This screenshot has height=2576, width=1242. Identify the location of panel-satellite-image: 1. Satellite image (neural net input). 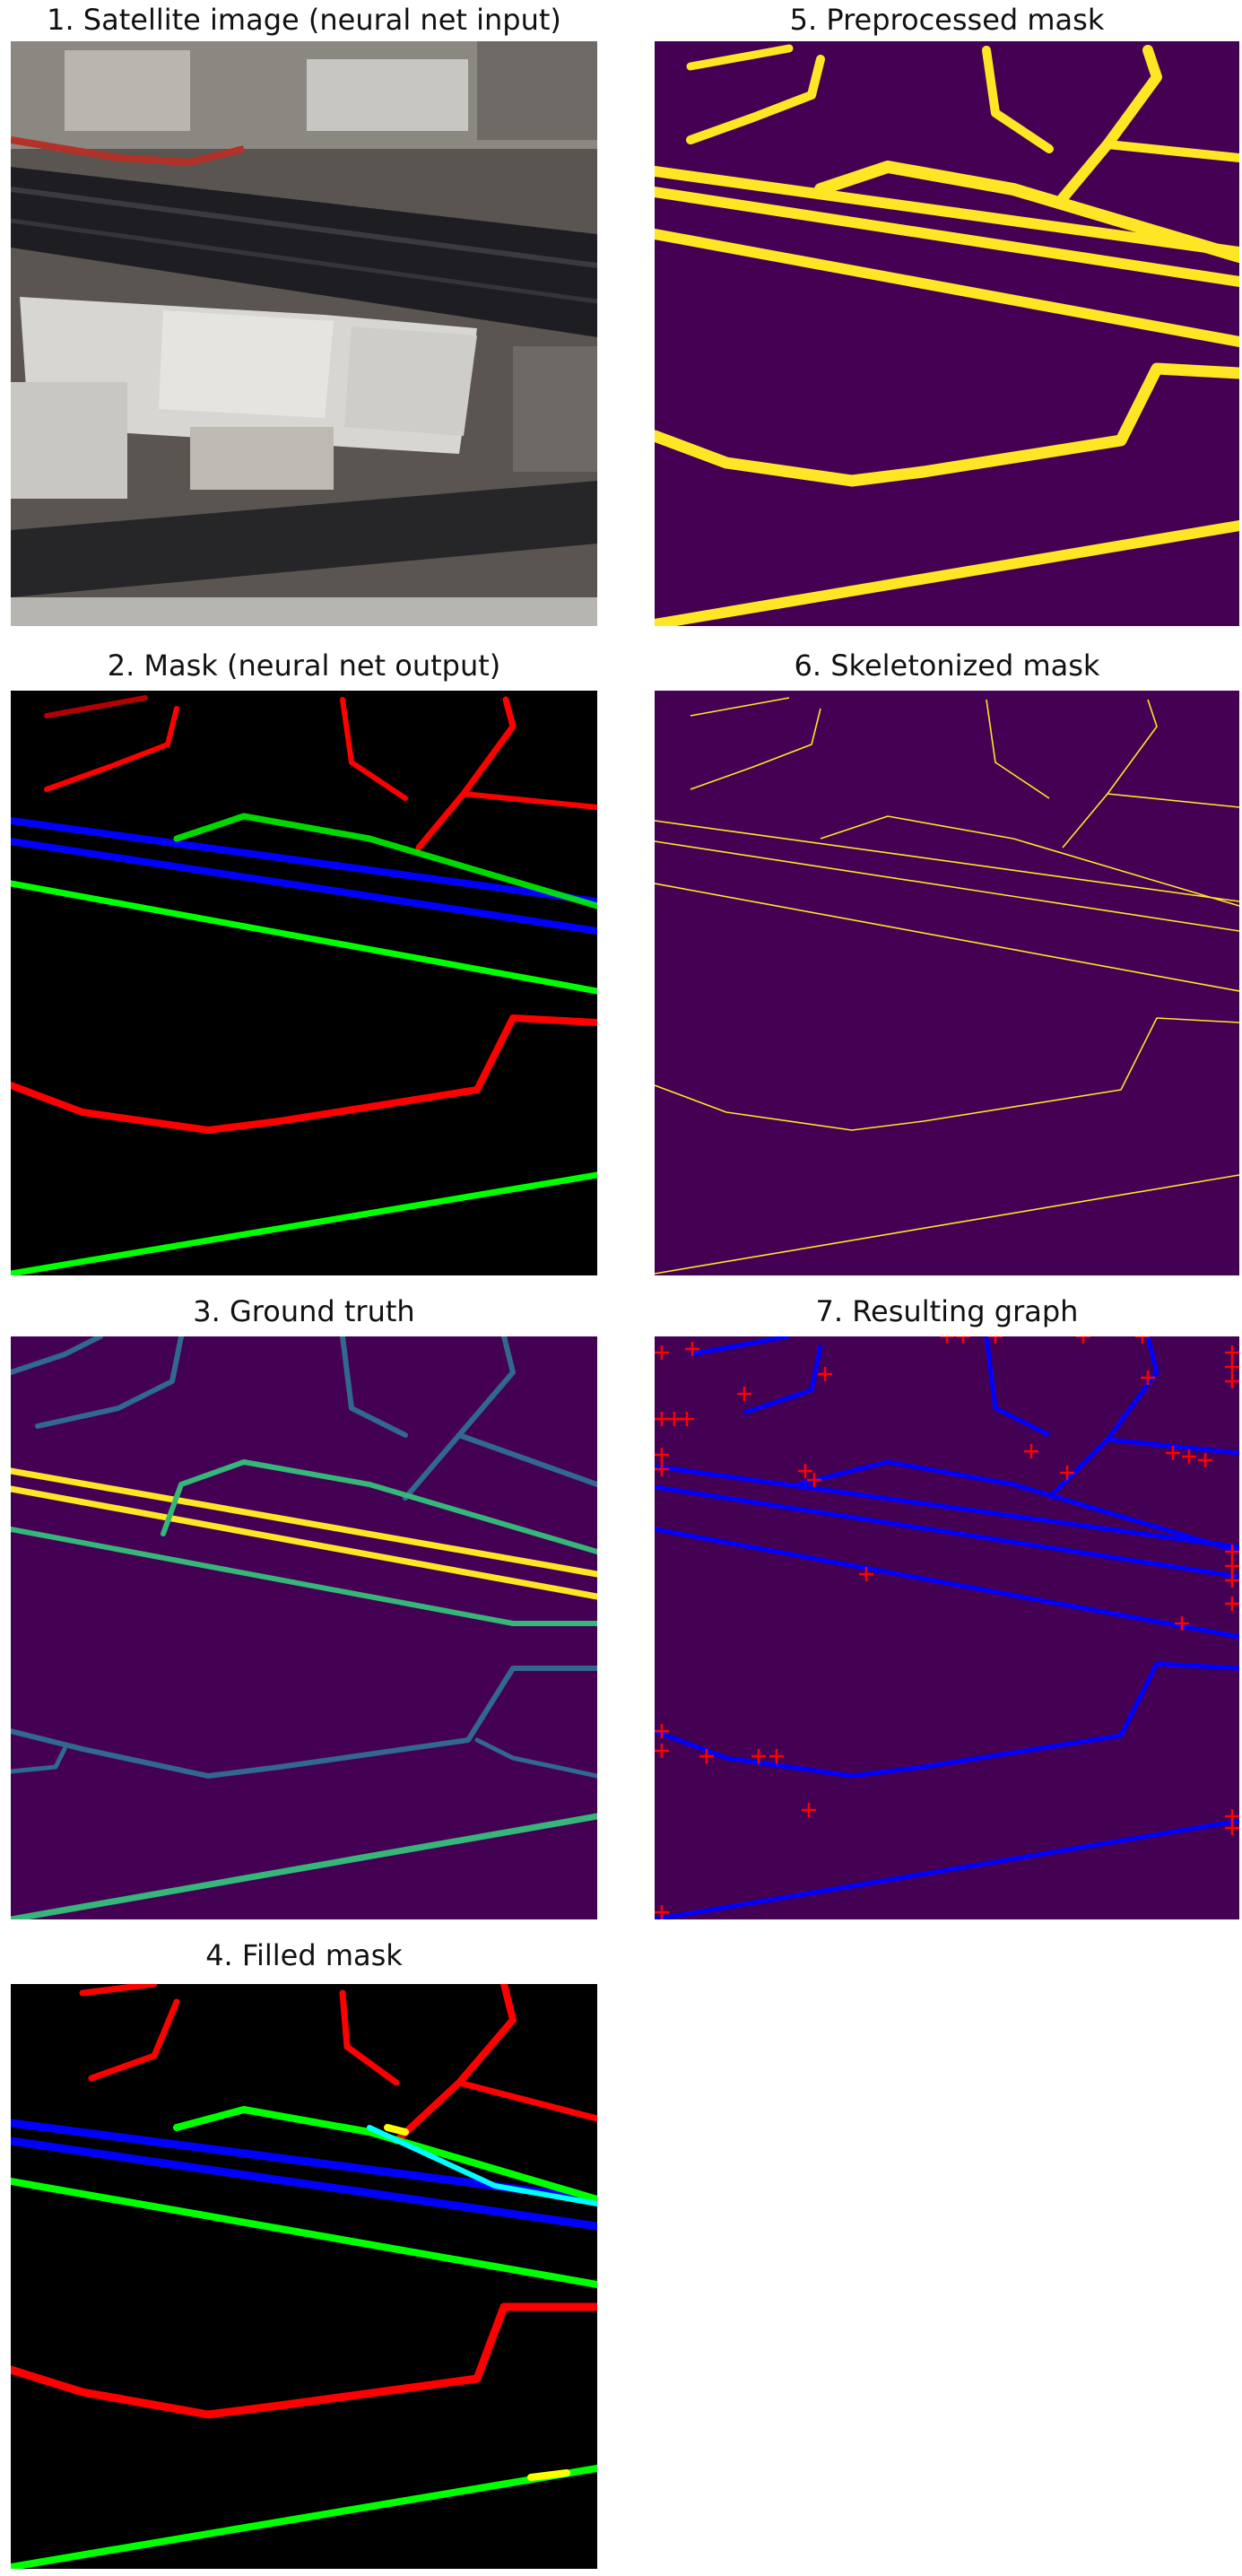
(304, 314).